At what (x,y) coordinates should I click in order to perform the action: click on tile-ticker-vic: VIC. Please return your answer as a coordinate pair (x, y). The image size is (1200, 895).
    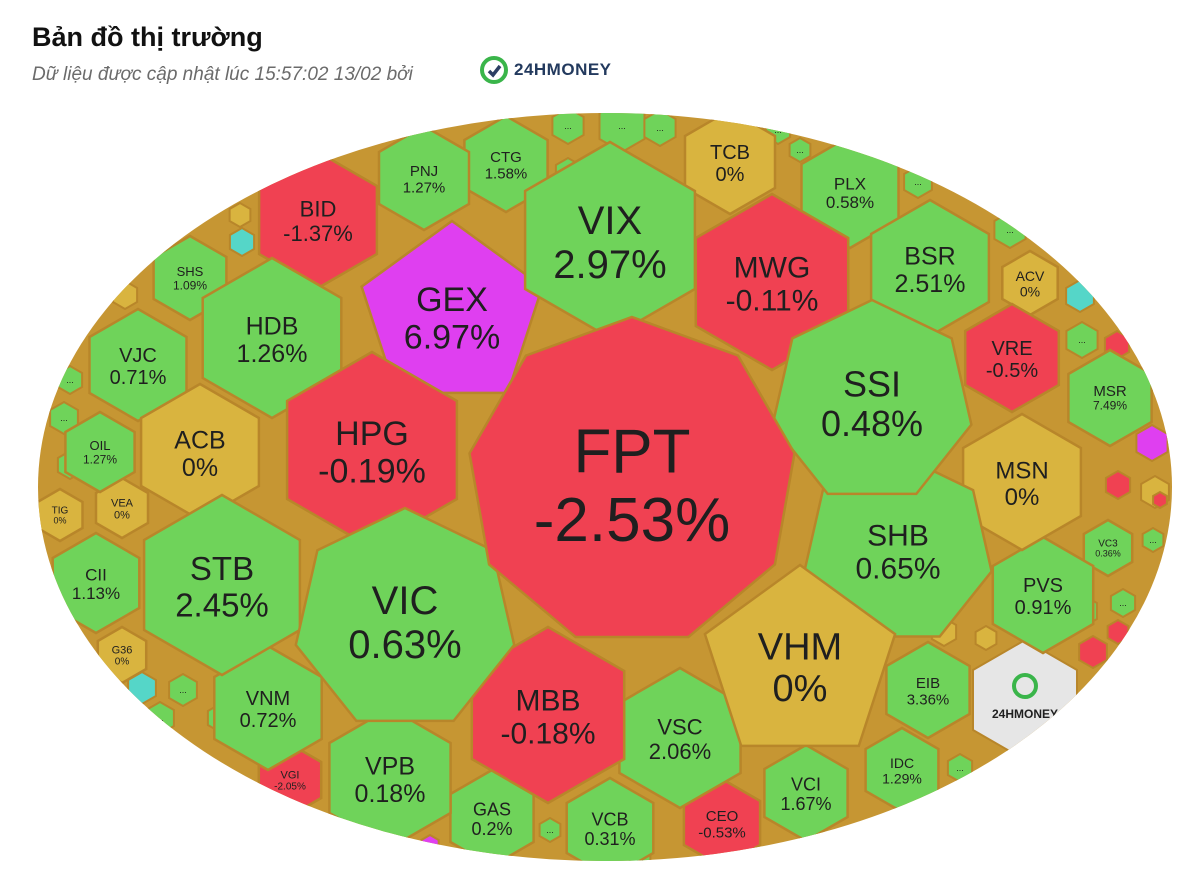
    Looking at the image, I should click on (405, 601).